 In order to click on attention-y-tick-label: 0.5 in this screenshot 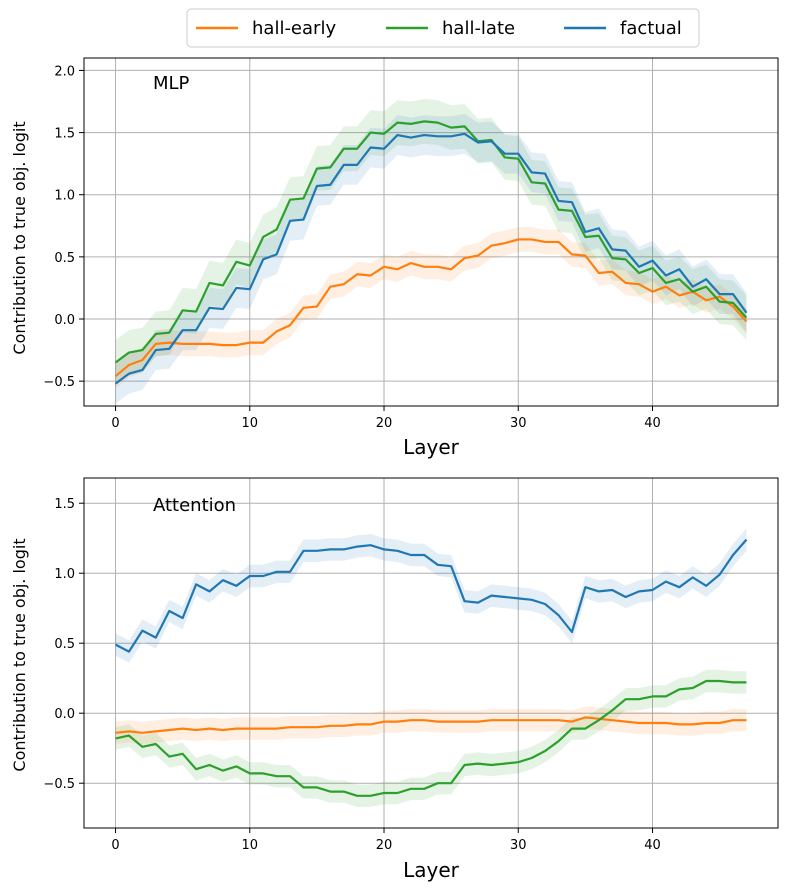, I will do `click(64, 644)`.